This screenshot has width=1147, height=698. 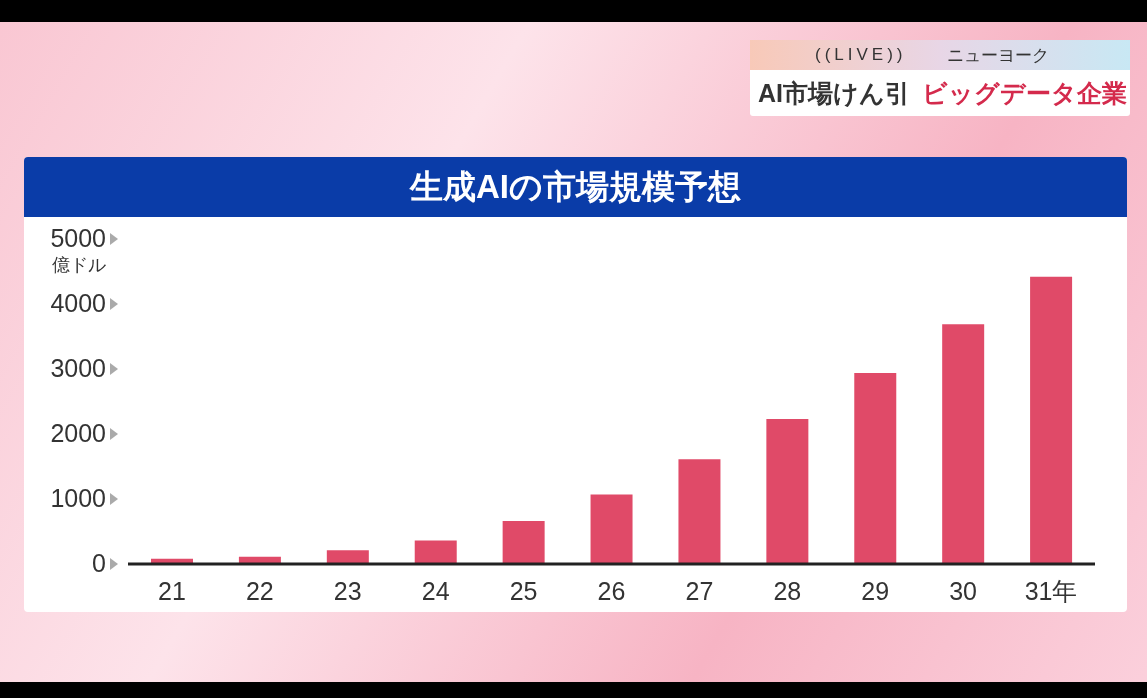 I want to click on x-tick-label: 22, so click(x=259, y=591).